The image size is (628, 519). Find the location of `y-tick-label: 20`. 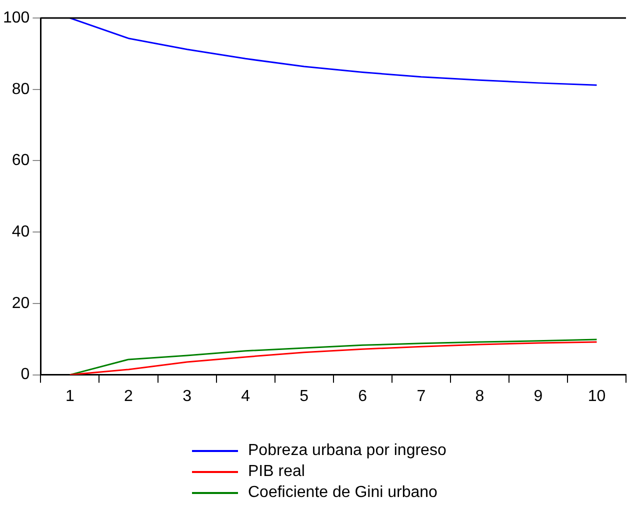

y-tick-label: 20 is located at coordinates (21, 303).